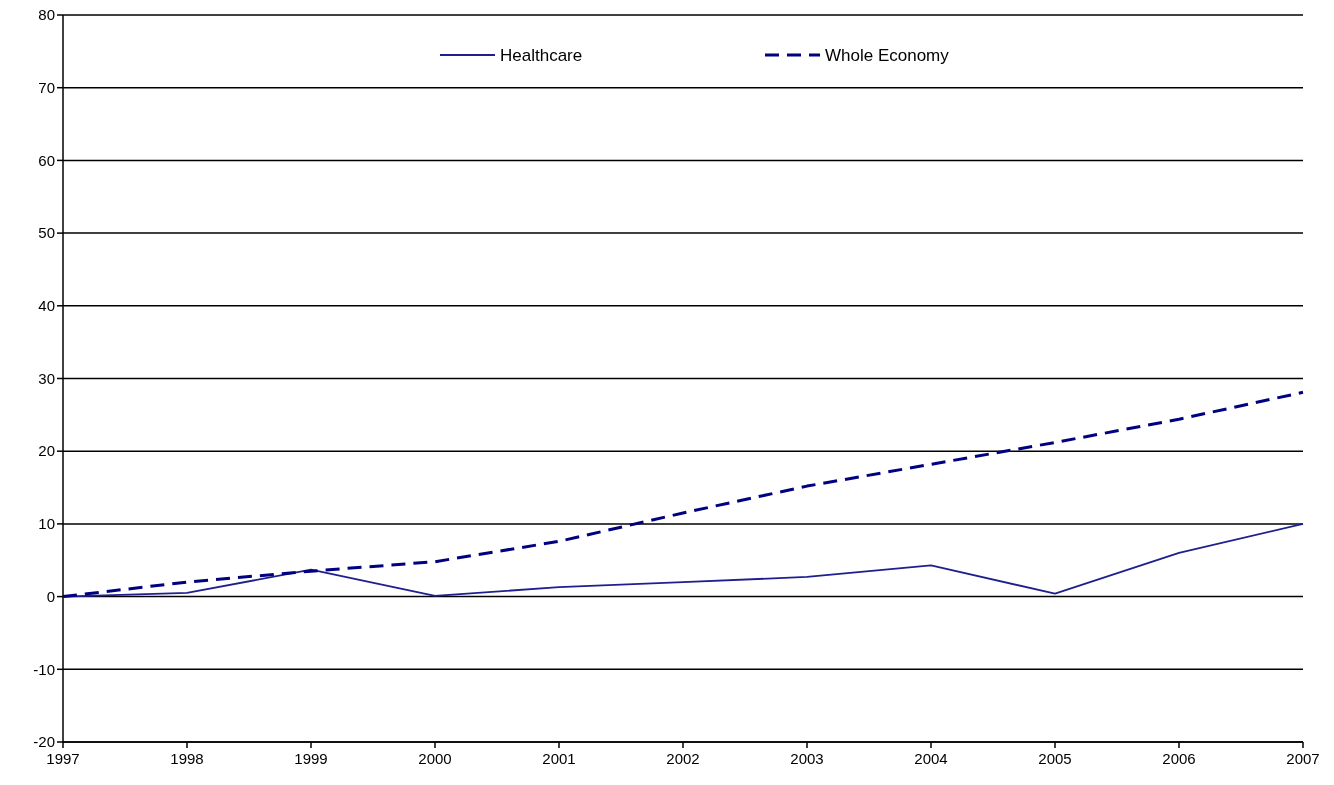 Image resolution: width=1334 pixels, height=785 pixels. I want to click on x-tick-label: 2001, so click(559, 758).